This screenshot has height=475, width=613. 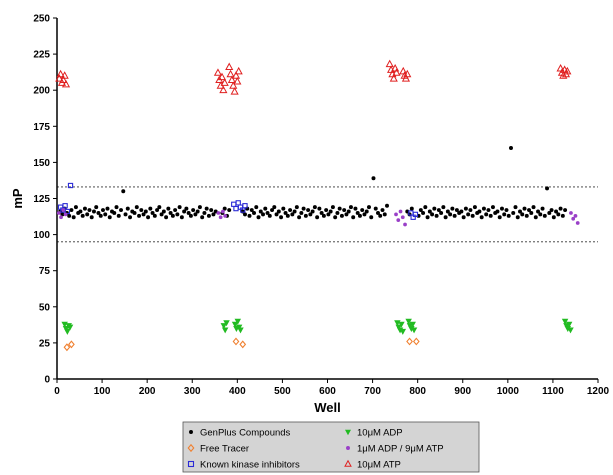 What do you see at coordinates (45, 307) in the screenshot?
I see `y-tick-label: 50` at bounding box center [45, 307].